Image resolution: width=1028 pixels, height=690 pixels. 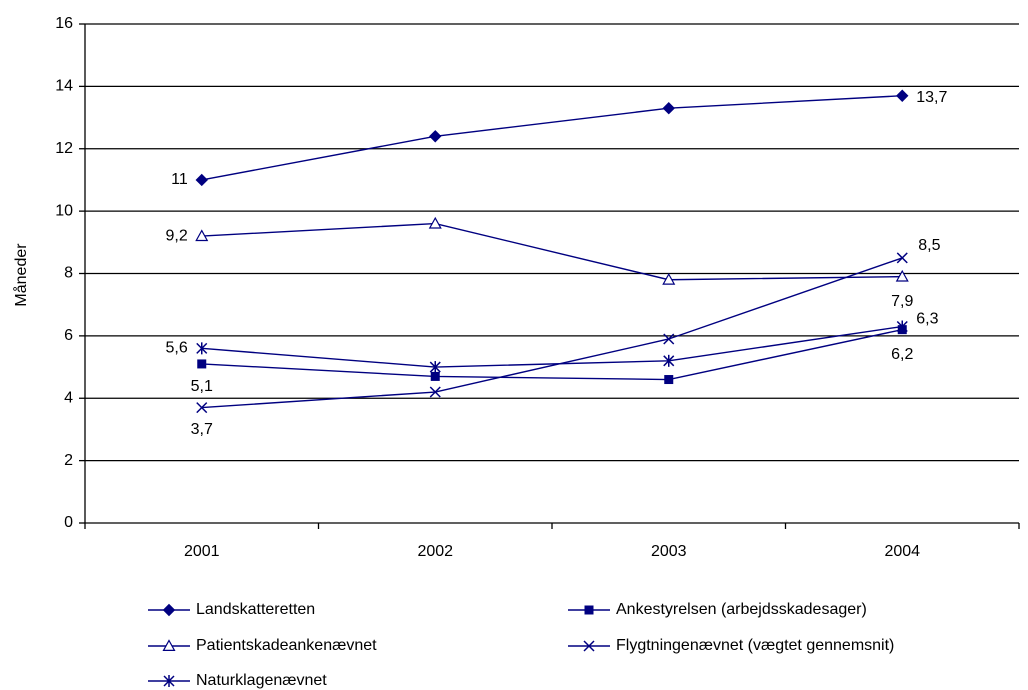 I want to click on data-label: 8,5, so click(x=929, y=245).